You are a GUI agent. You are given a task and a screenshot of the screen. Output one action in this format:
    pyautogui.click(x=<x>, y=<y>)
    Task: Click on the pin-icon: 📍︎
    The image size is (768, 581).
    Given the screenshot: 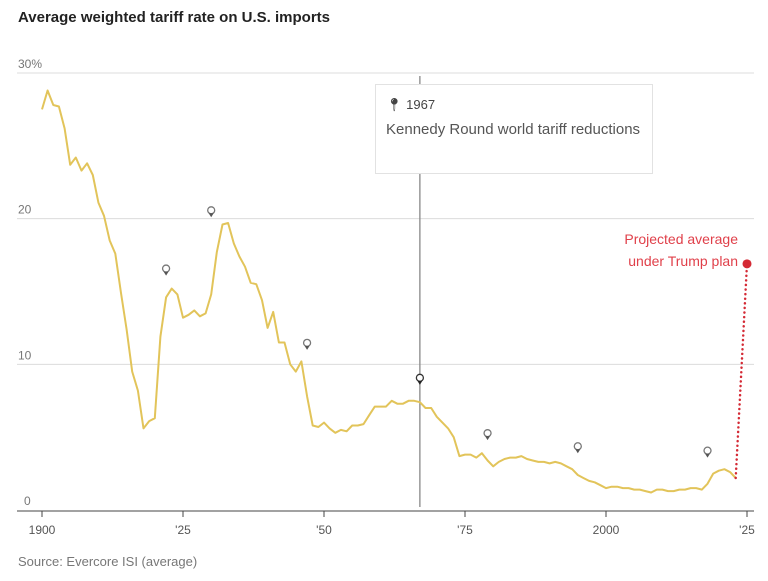 What is the action you would take?
    pyautogui.click(x=394, y=104)
    